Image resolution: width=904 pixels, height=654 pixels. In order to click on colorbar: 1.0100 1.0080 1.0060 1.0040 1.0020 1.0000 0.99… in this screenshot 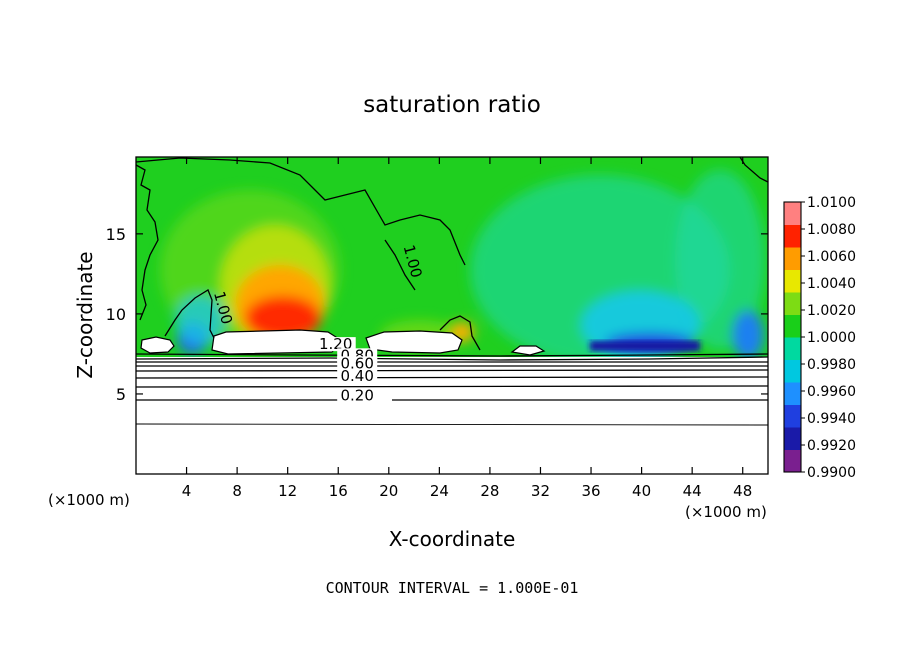, I will do `click(819, 338)`.